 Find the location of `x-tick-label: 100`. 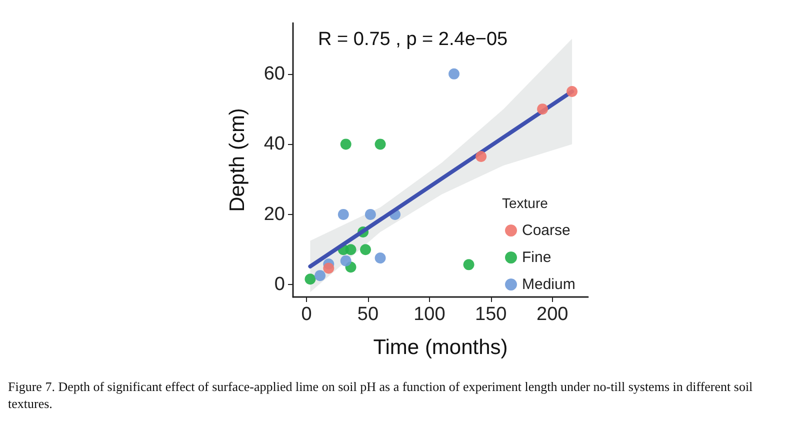

x-tick-label: 100 is located at coordinates (430, 314).